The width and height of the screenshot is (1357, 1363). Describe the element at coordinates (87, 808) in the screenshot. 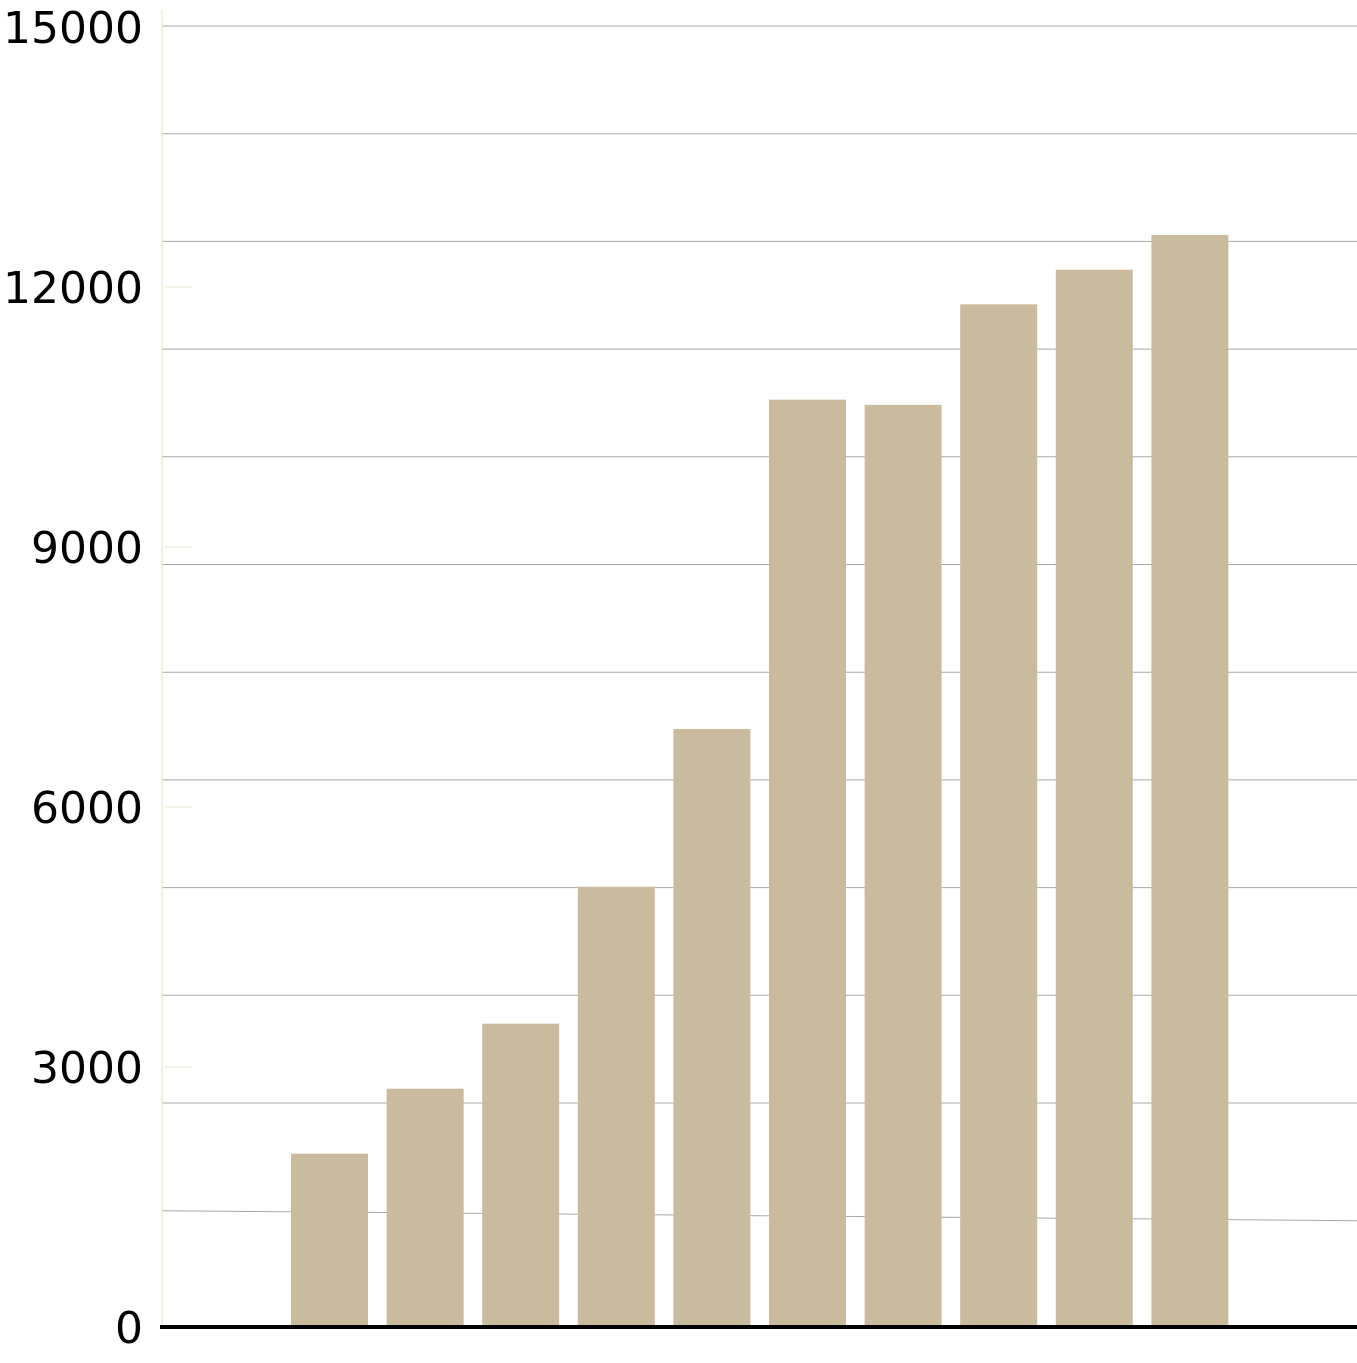

I see `y-tick-label: 6000` at that location.